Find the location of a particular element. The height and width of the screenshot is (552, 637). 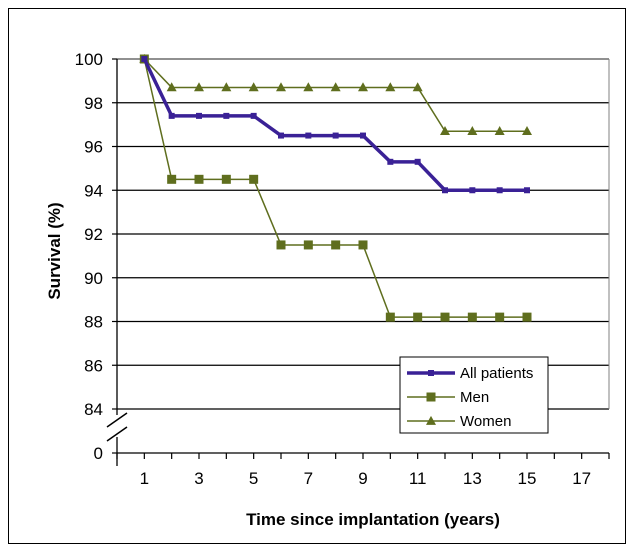

x-tick-label-3: 3 is located at coordinates (198, 478).